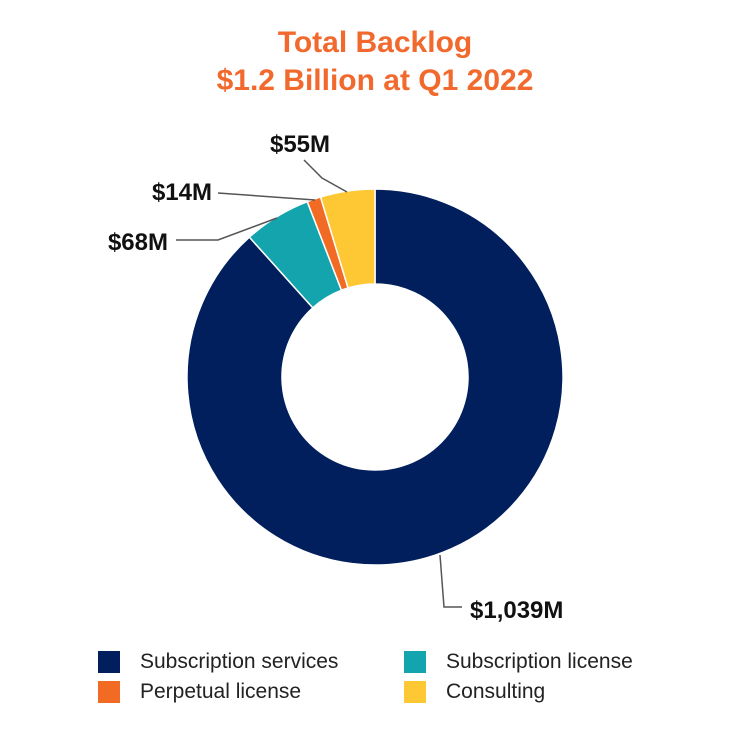 The image size is (750, 750). I want to click on legend-swatch-consulting, so click(415, 692).